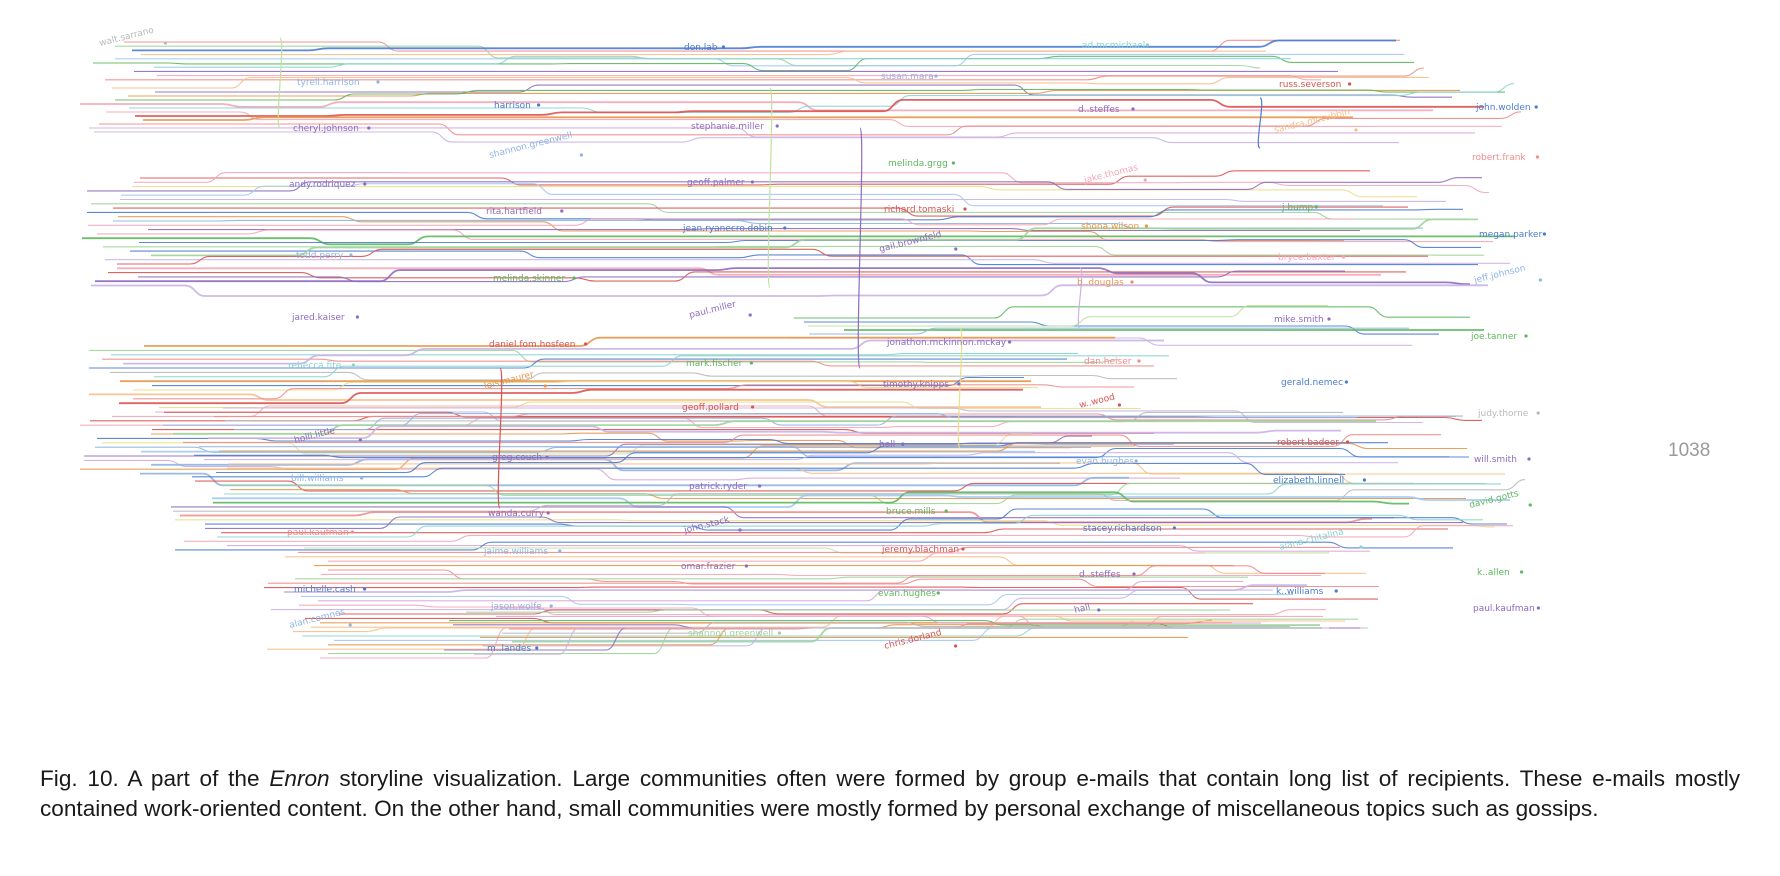 The height and width of the screenshot is (876, 1780). Describe the element at coordinates (1300, 592) in the screenshot. I see `character-label: k..williams` at that location.